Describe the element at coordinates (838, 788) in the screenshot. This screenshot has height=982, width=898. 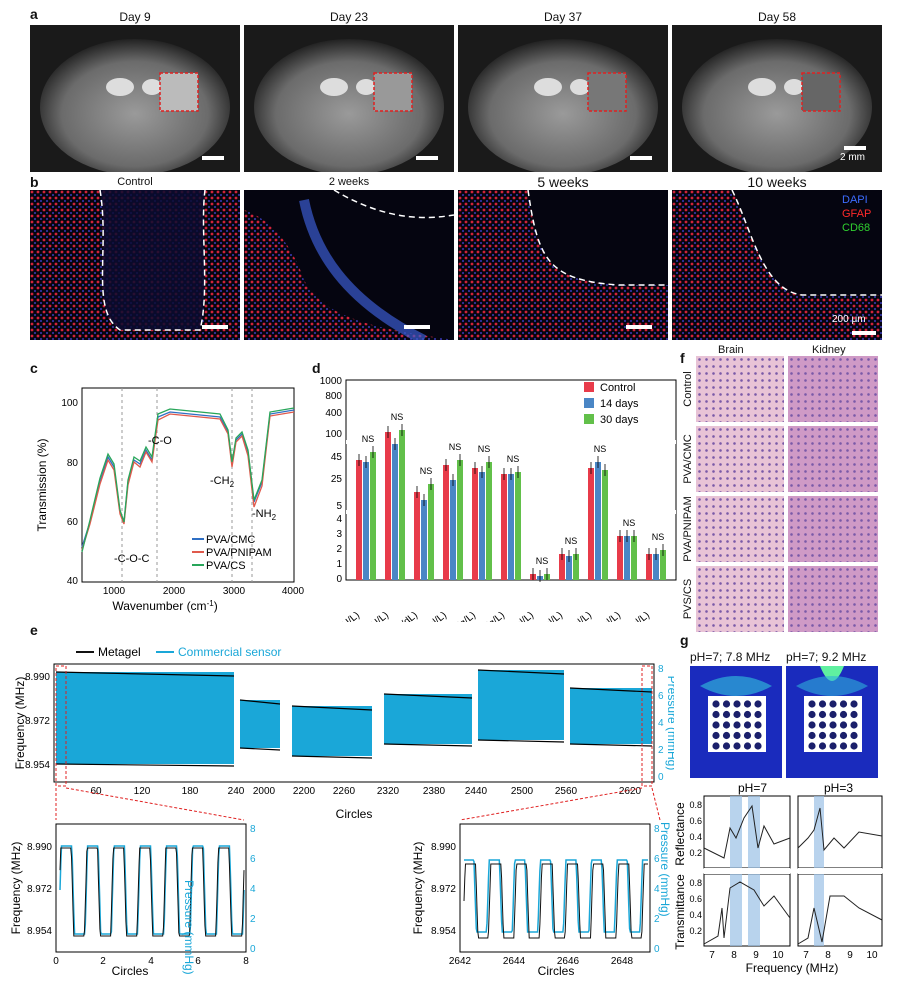
I see `sub-title: pH=3` at that location.